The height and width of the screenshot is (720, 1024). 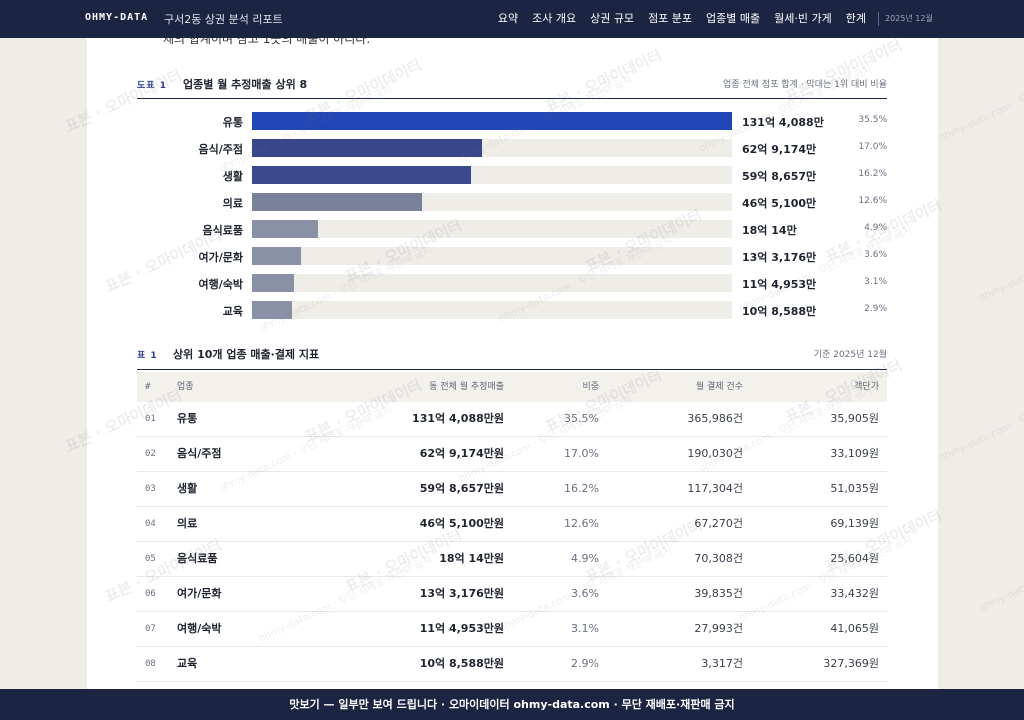 I want to click on bar-value-label: 46억 5,100만, so click(x=779, y=203).